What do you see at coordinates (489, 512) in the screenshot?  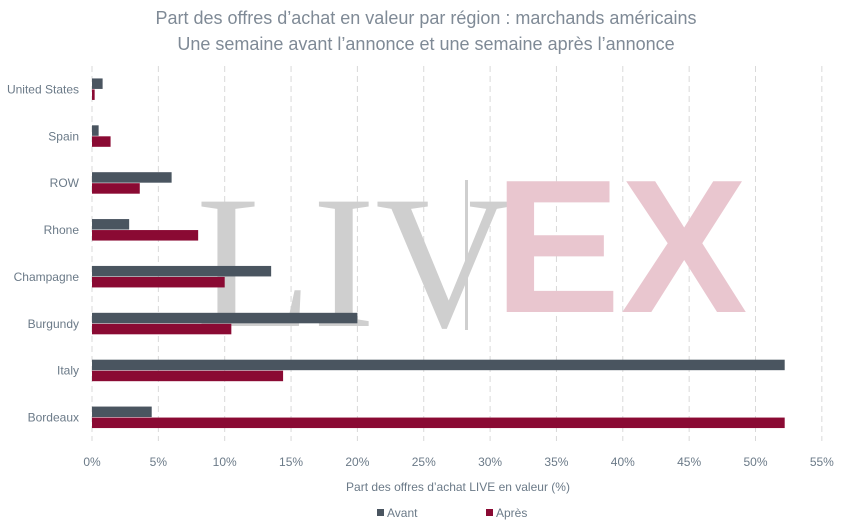 I see `legend-swatch-apres` at bounding box center [489, 512].